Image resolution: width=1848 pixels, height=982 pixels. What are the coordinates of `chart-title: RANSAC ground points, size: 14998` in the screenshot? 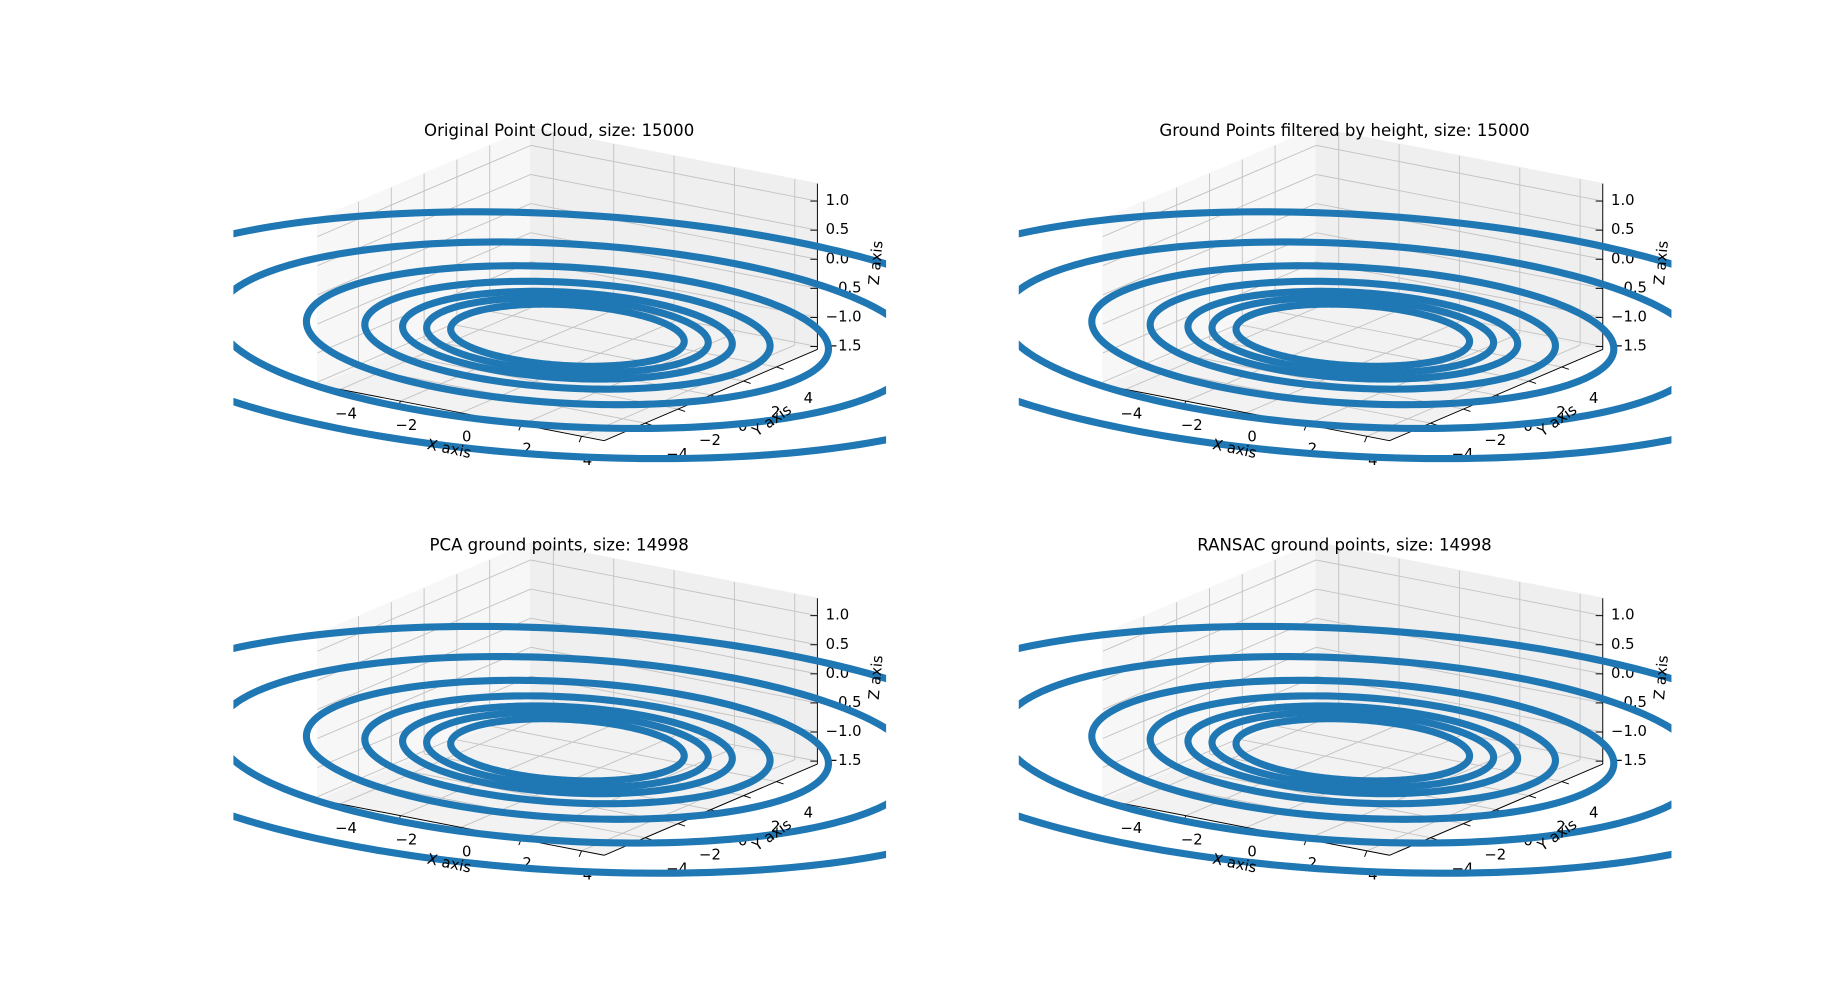 It's located at (1344, 545).